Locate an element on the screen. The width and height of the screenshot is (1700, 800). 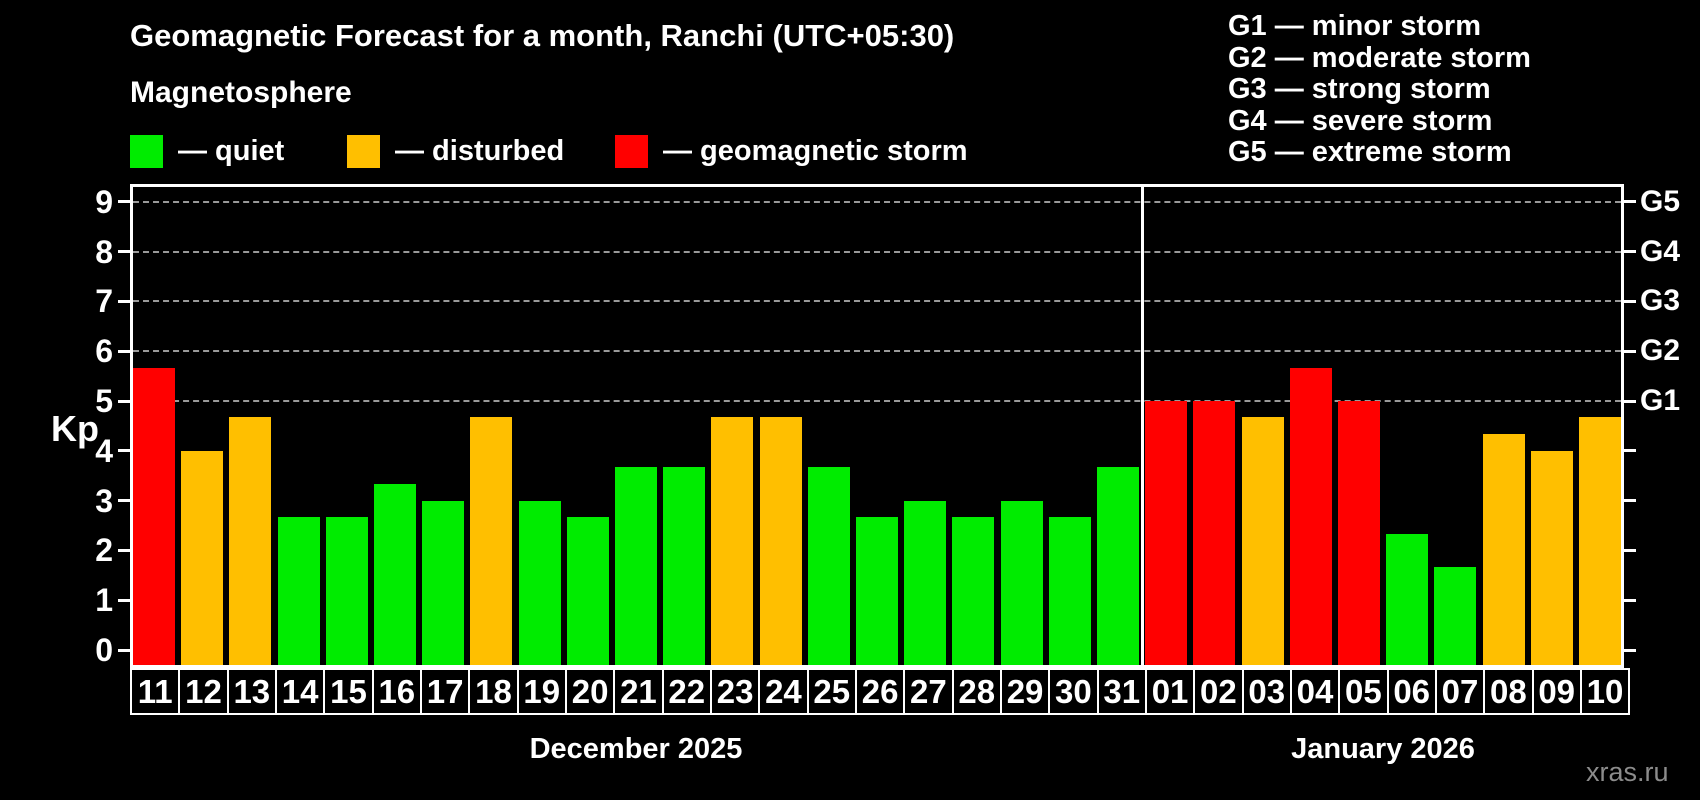
day-label-26: 26 is located at coordinates (880, 691).